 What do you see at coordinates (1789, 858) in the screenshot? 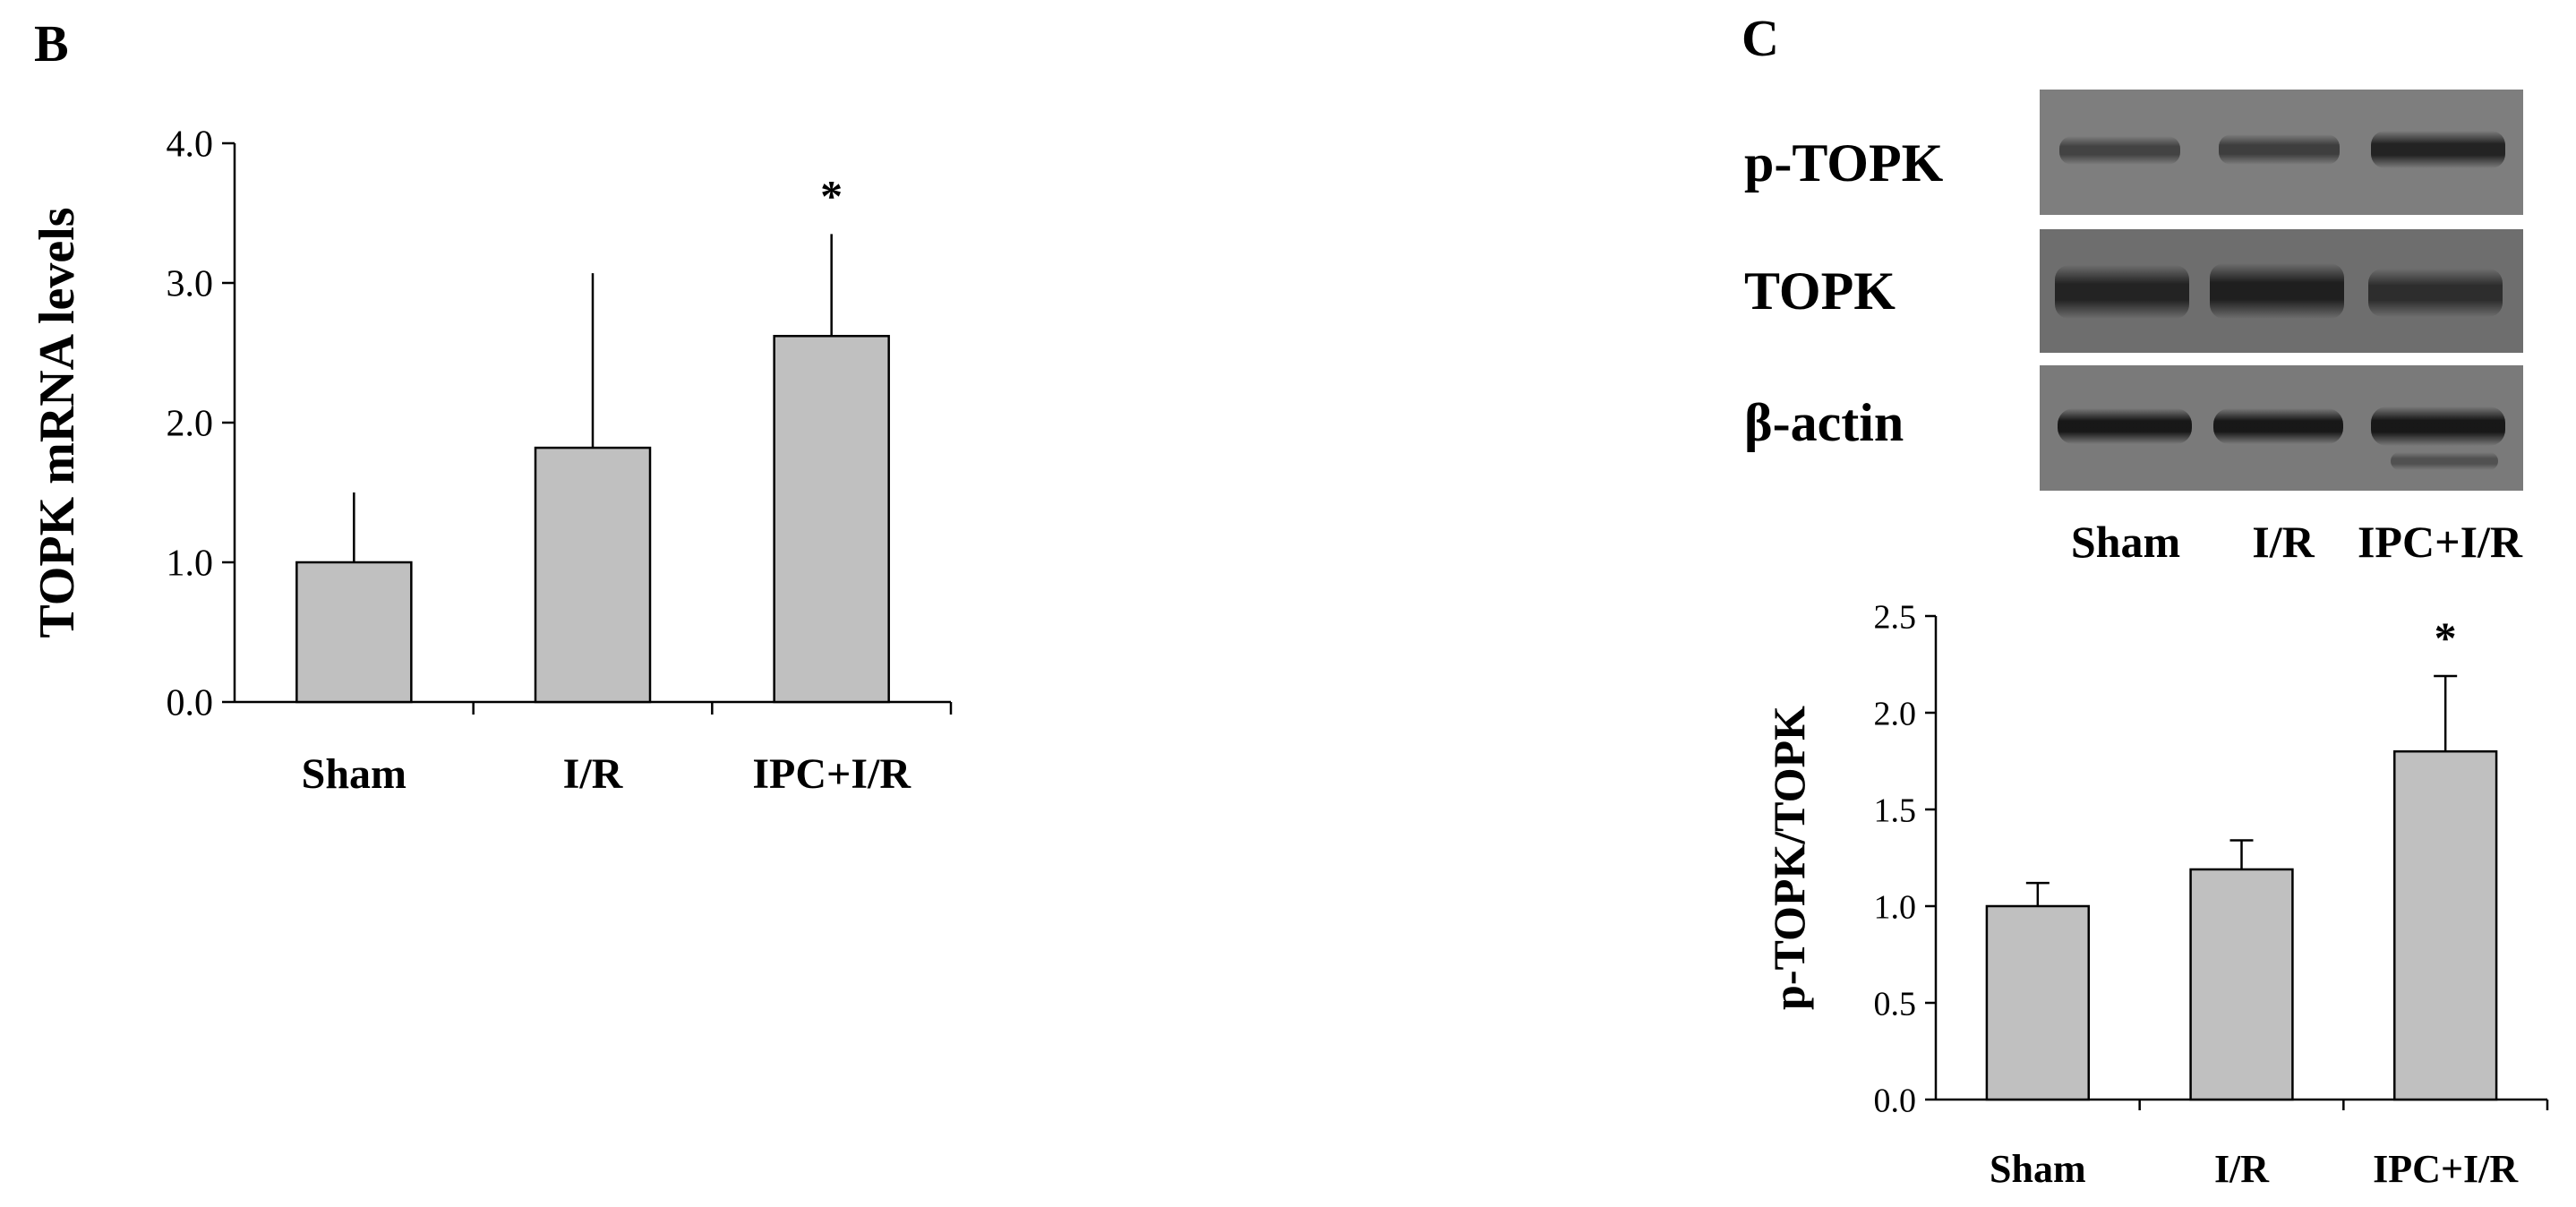
I see `y-axis-label: p-TOPK/TOPK` at bounding box center [1789, 858].